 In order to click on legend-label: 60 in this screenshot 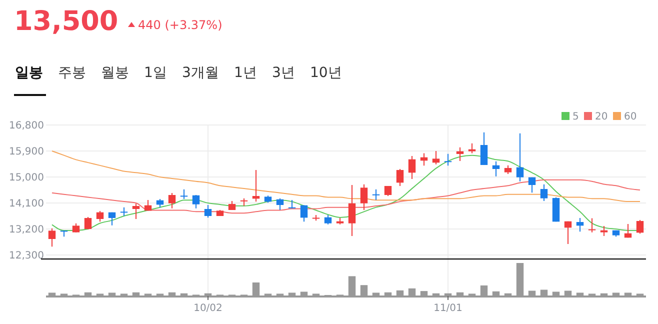, I will do `click(630, 117)`.